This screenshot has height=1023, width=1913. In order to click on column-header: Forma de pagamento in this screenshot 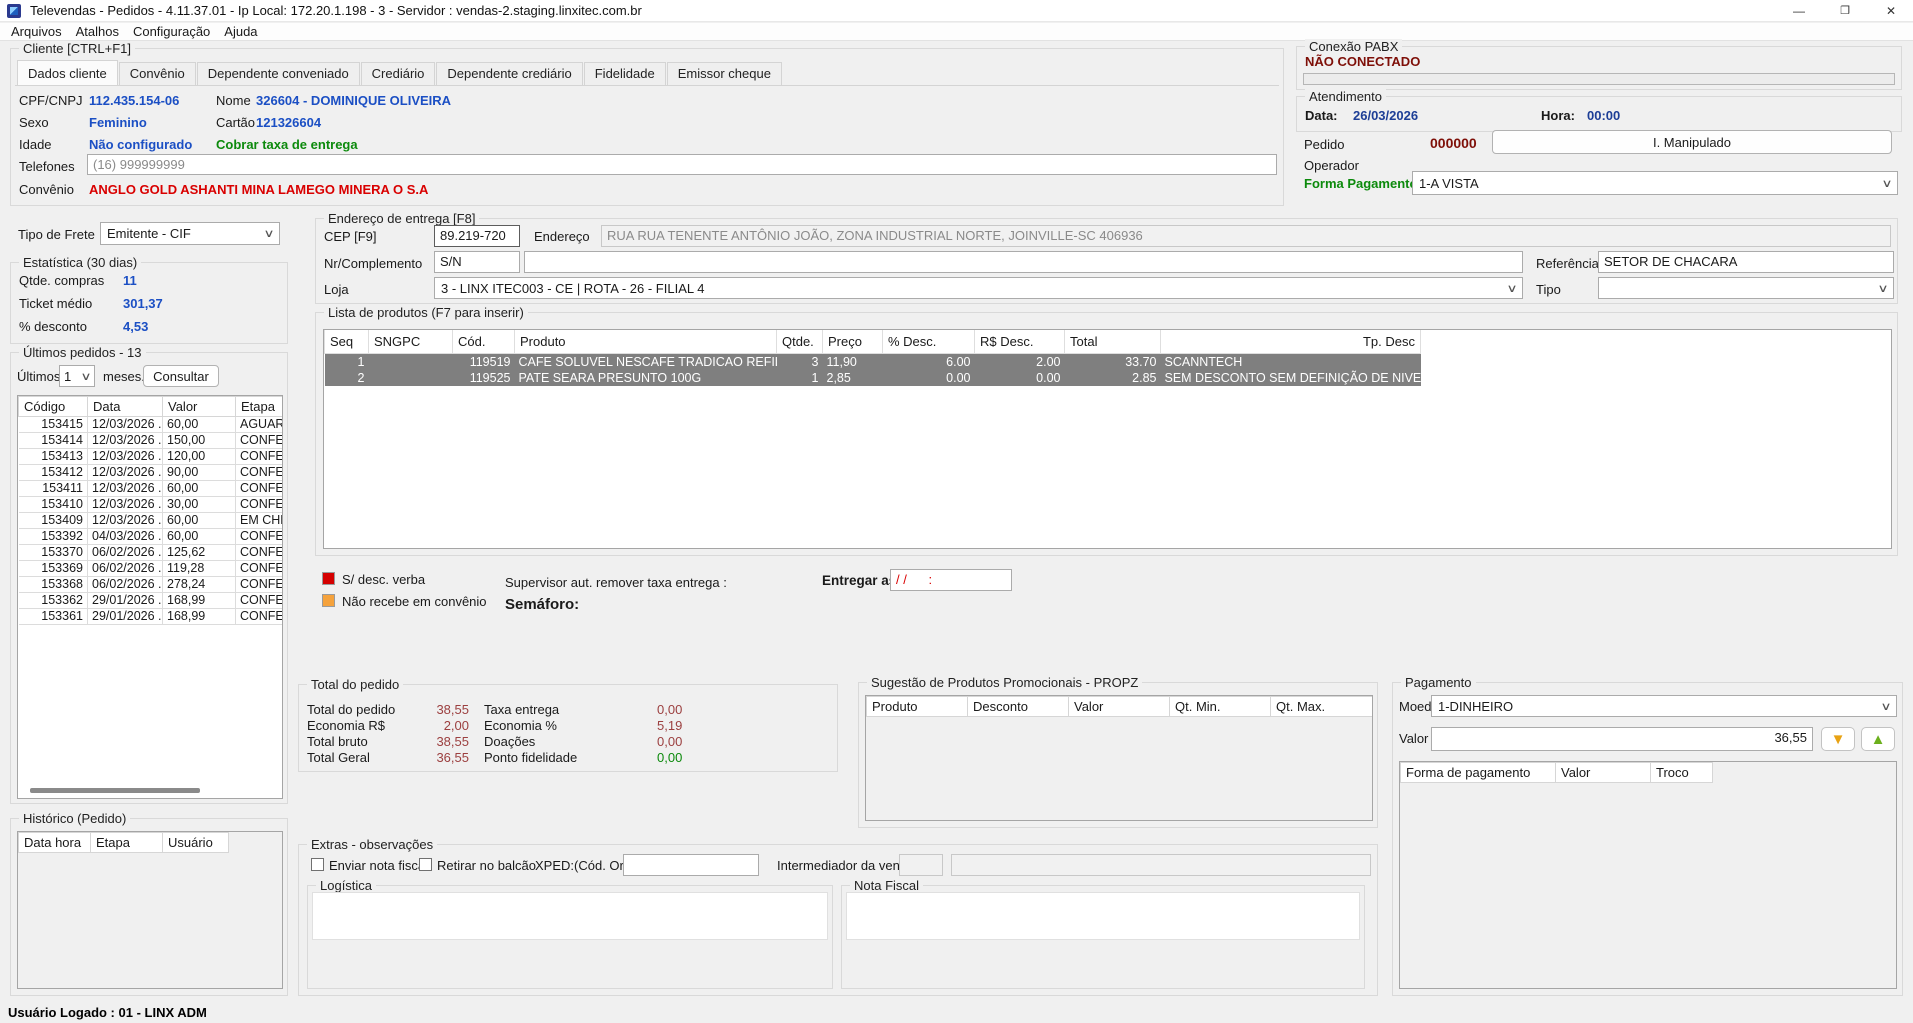, I will do `click(1478, 772)`.